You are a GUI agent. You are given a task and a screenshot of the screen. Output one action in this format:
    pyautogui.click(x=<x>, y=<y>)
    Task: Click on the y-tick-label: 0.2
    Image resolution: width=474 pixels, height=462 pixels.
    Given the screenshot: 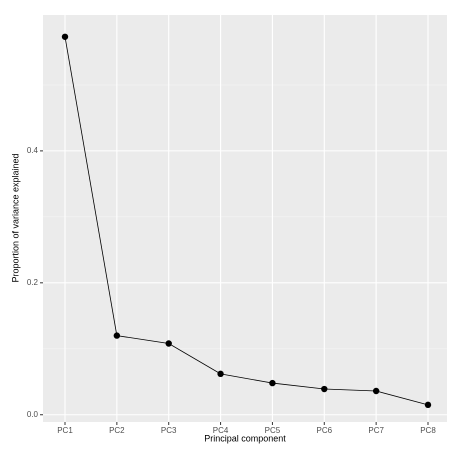 What is the action you would take?
    pyautogui.click(x=33, y=282)
    